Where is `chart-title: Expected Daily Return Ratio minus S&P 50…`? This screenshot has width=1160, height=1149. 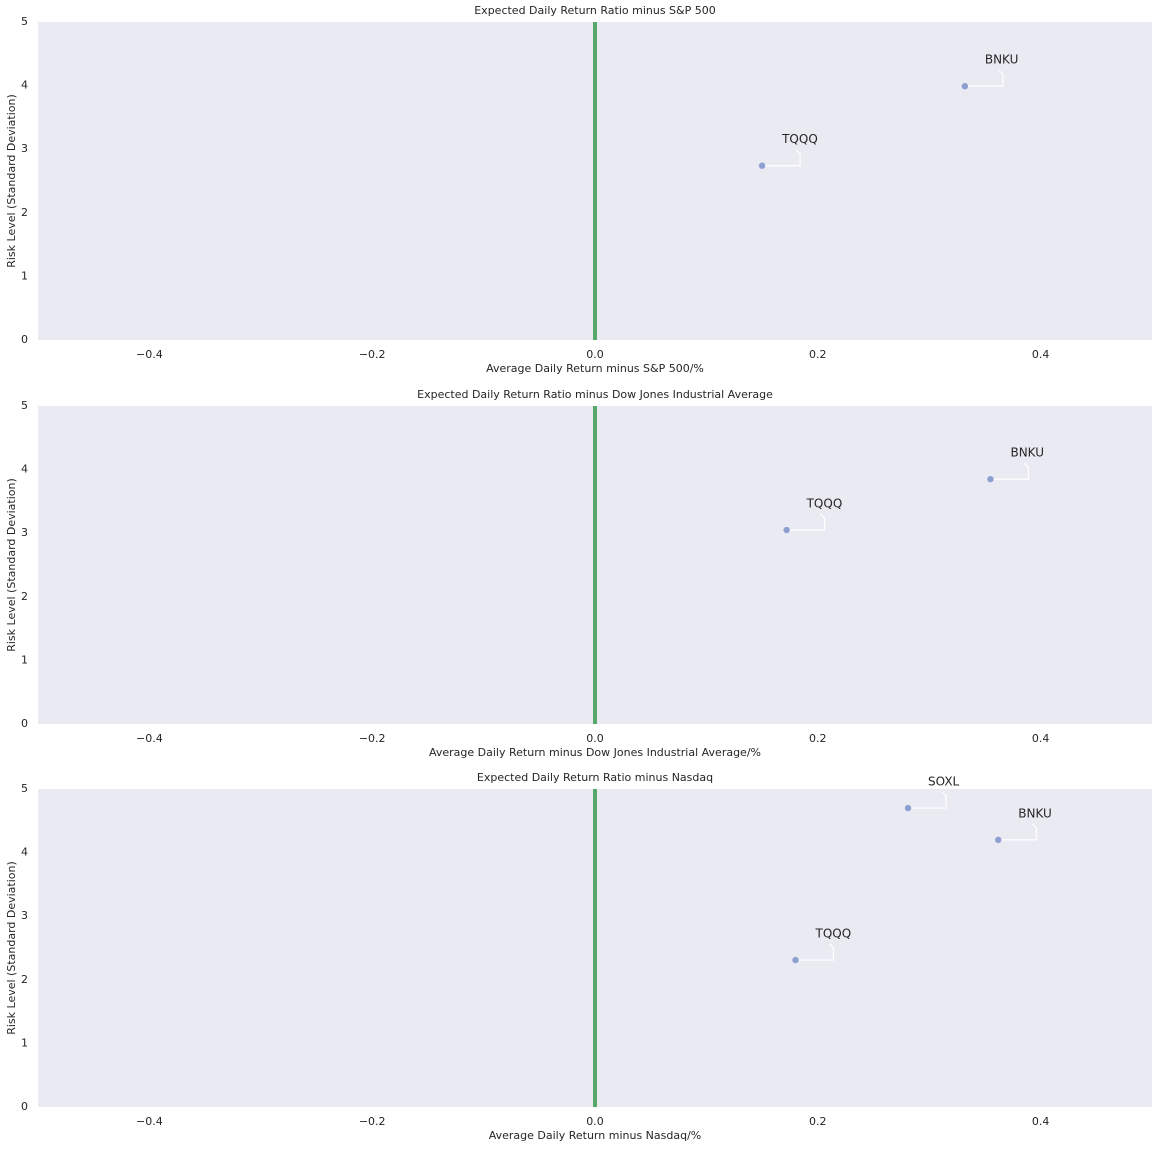
chart-title: Expected Daily Return Ratio minus S&P 50… is located at coordinates (595, 10).